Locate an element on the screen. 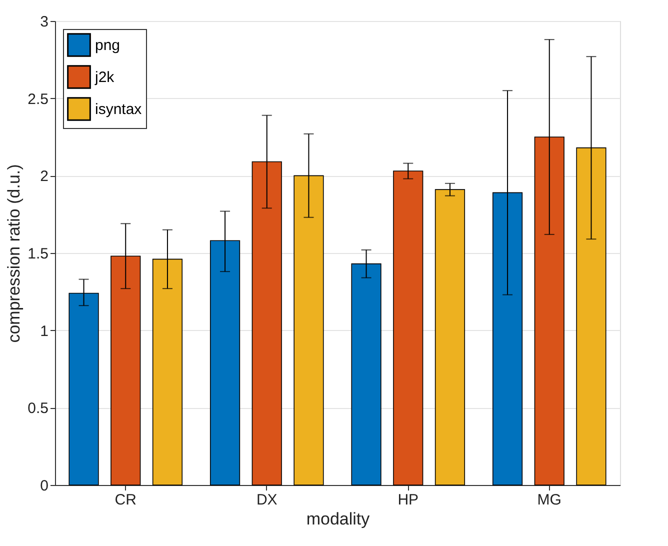 The height and width of the screenshot is (546, 668). legend-label: png is located at coordinates (107, 45).